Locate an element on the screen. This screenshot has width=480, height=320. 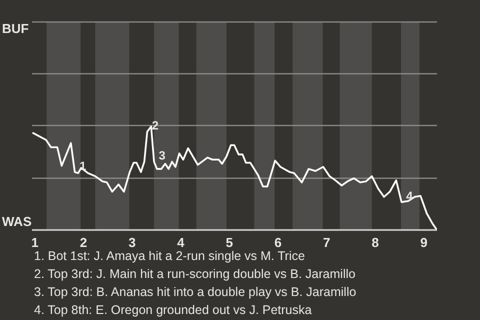
x-tick-label: 7 is located at coordinates (326, 242).